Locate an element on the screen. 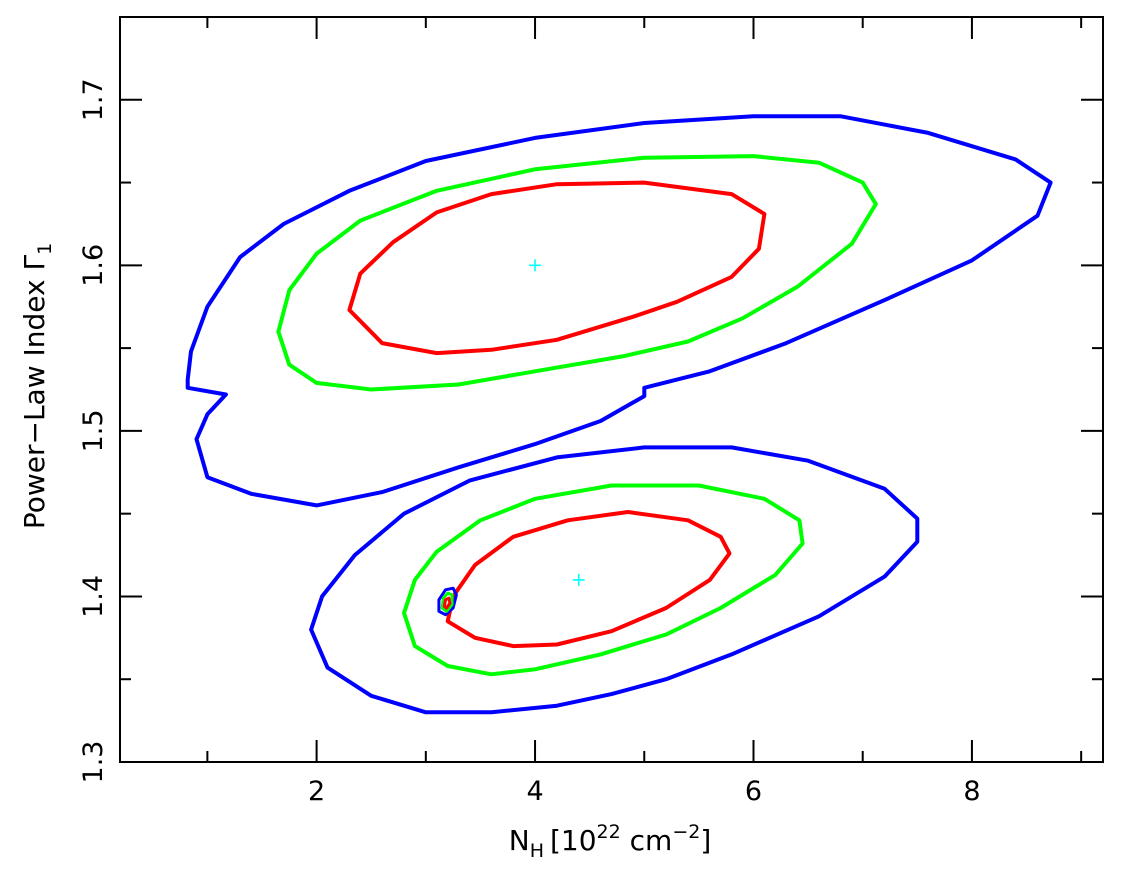 The width and height of the screenshot is (1139, 869). x-tick-label: 8 is located at coordinates (971, 791).